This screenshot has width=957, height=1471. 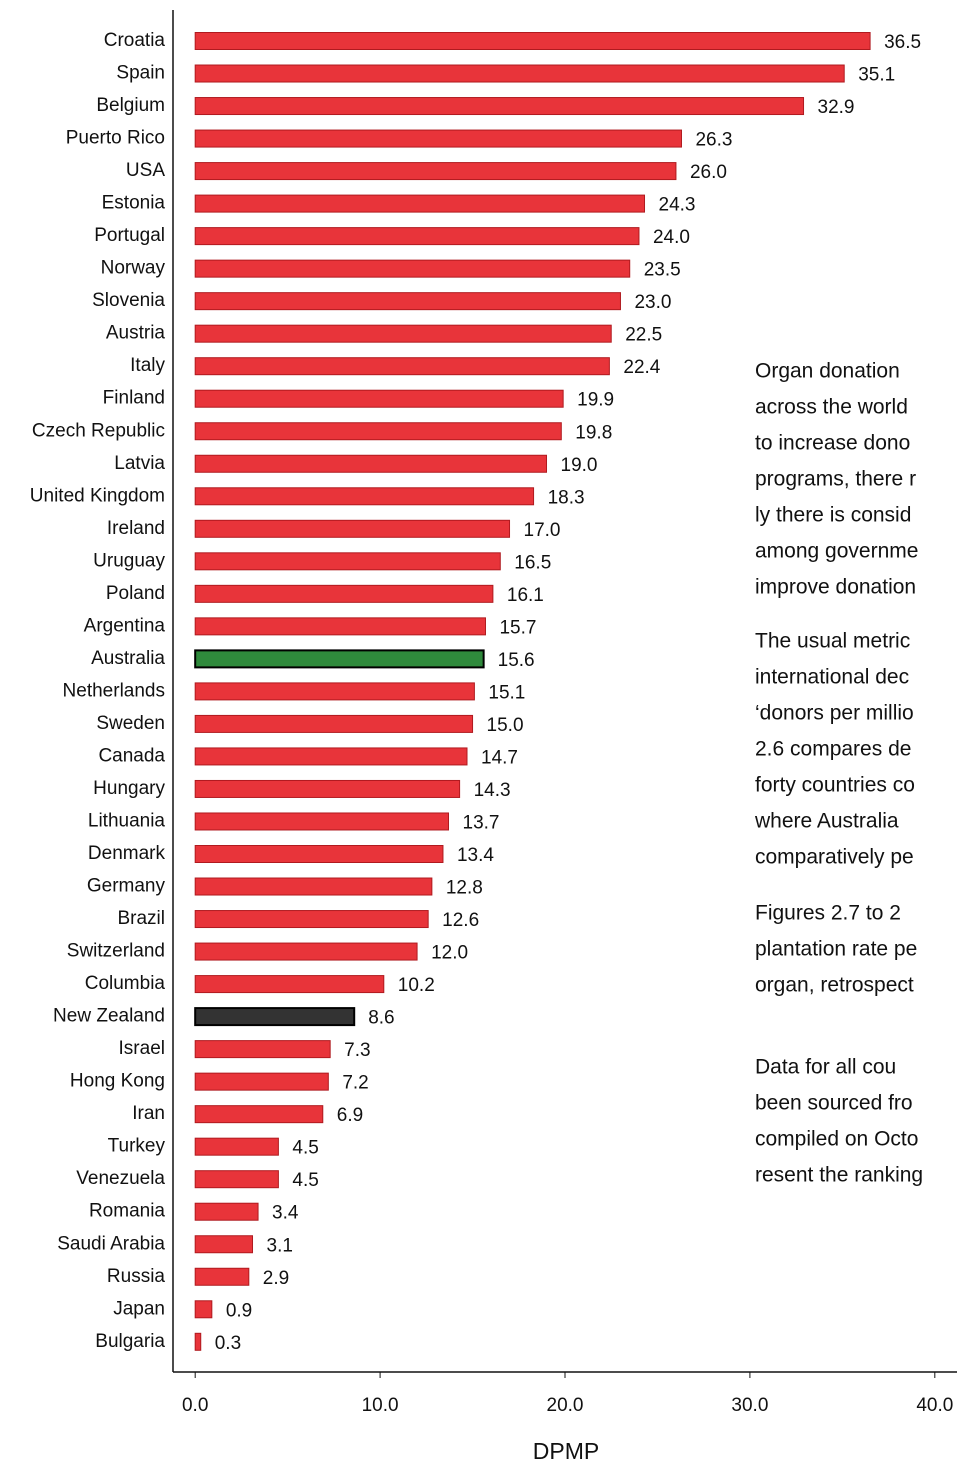 I want to click on value-label: 3.4, so click(x=285, y=1213).